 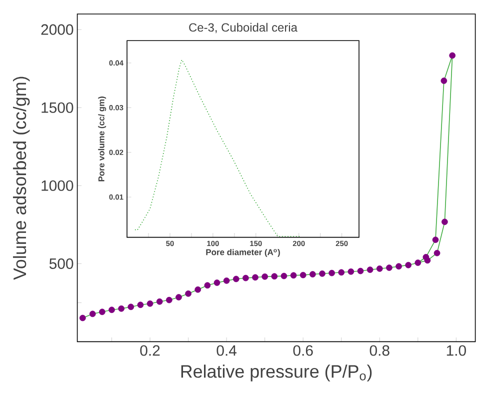 What do you see at coordinates (58, 107) in the screenshot?
I see `y-tick-label: 1500` at bounding box center [58, 107].